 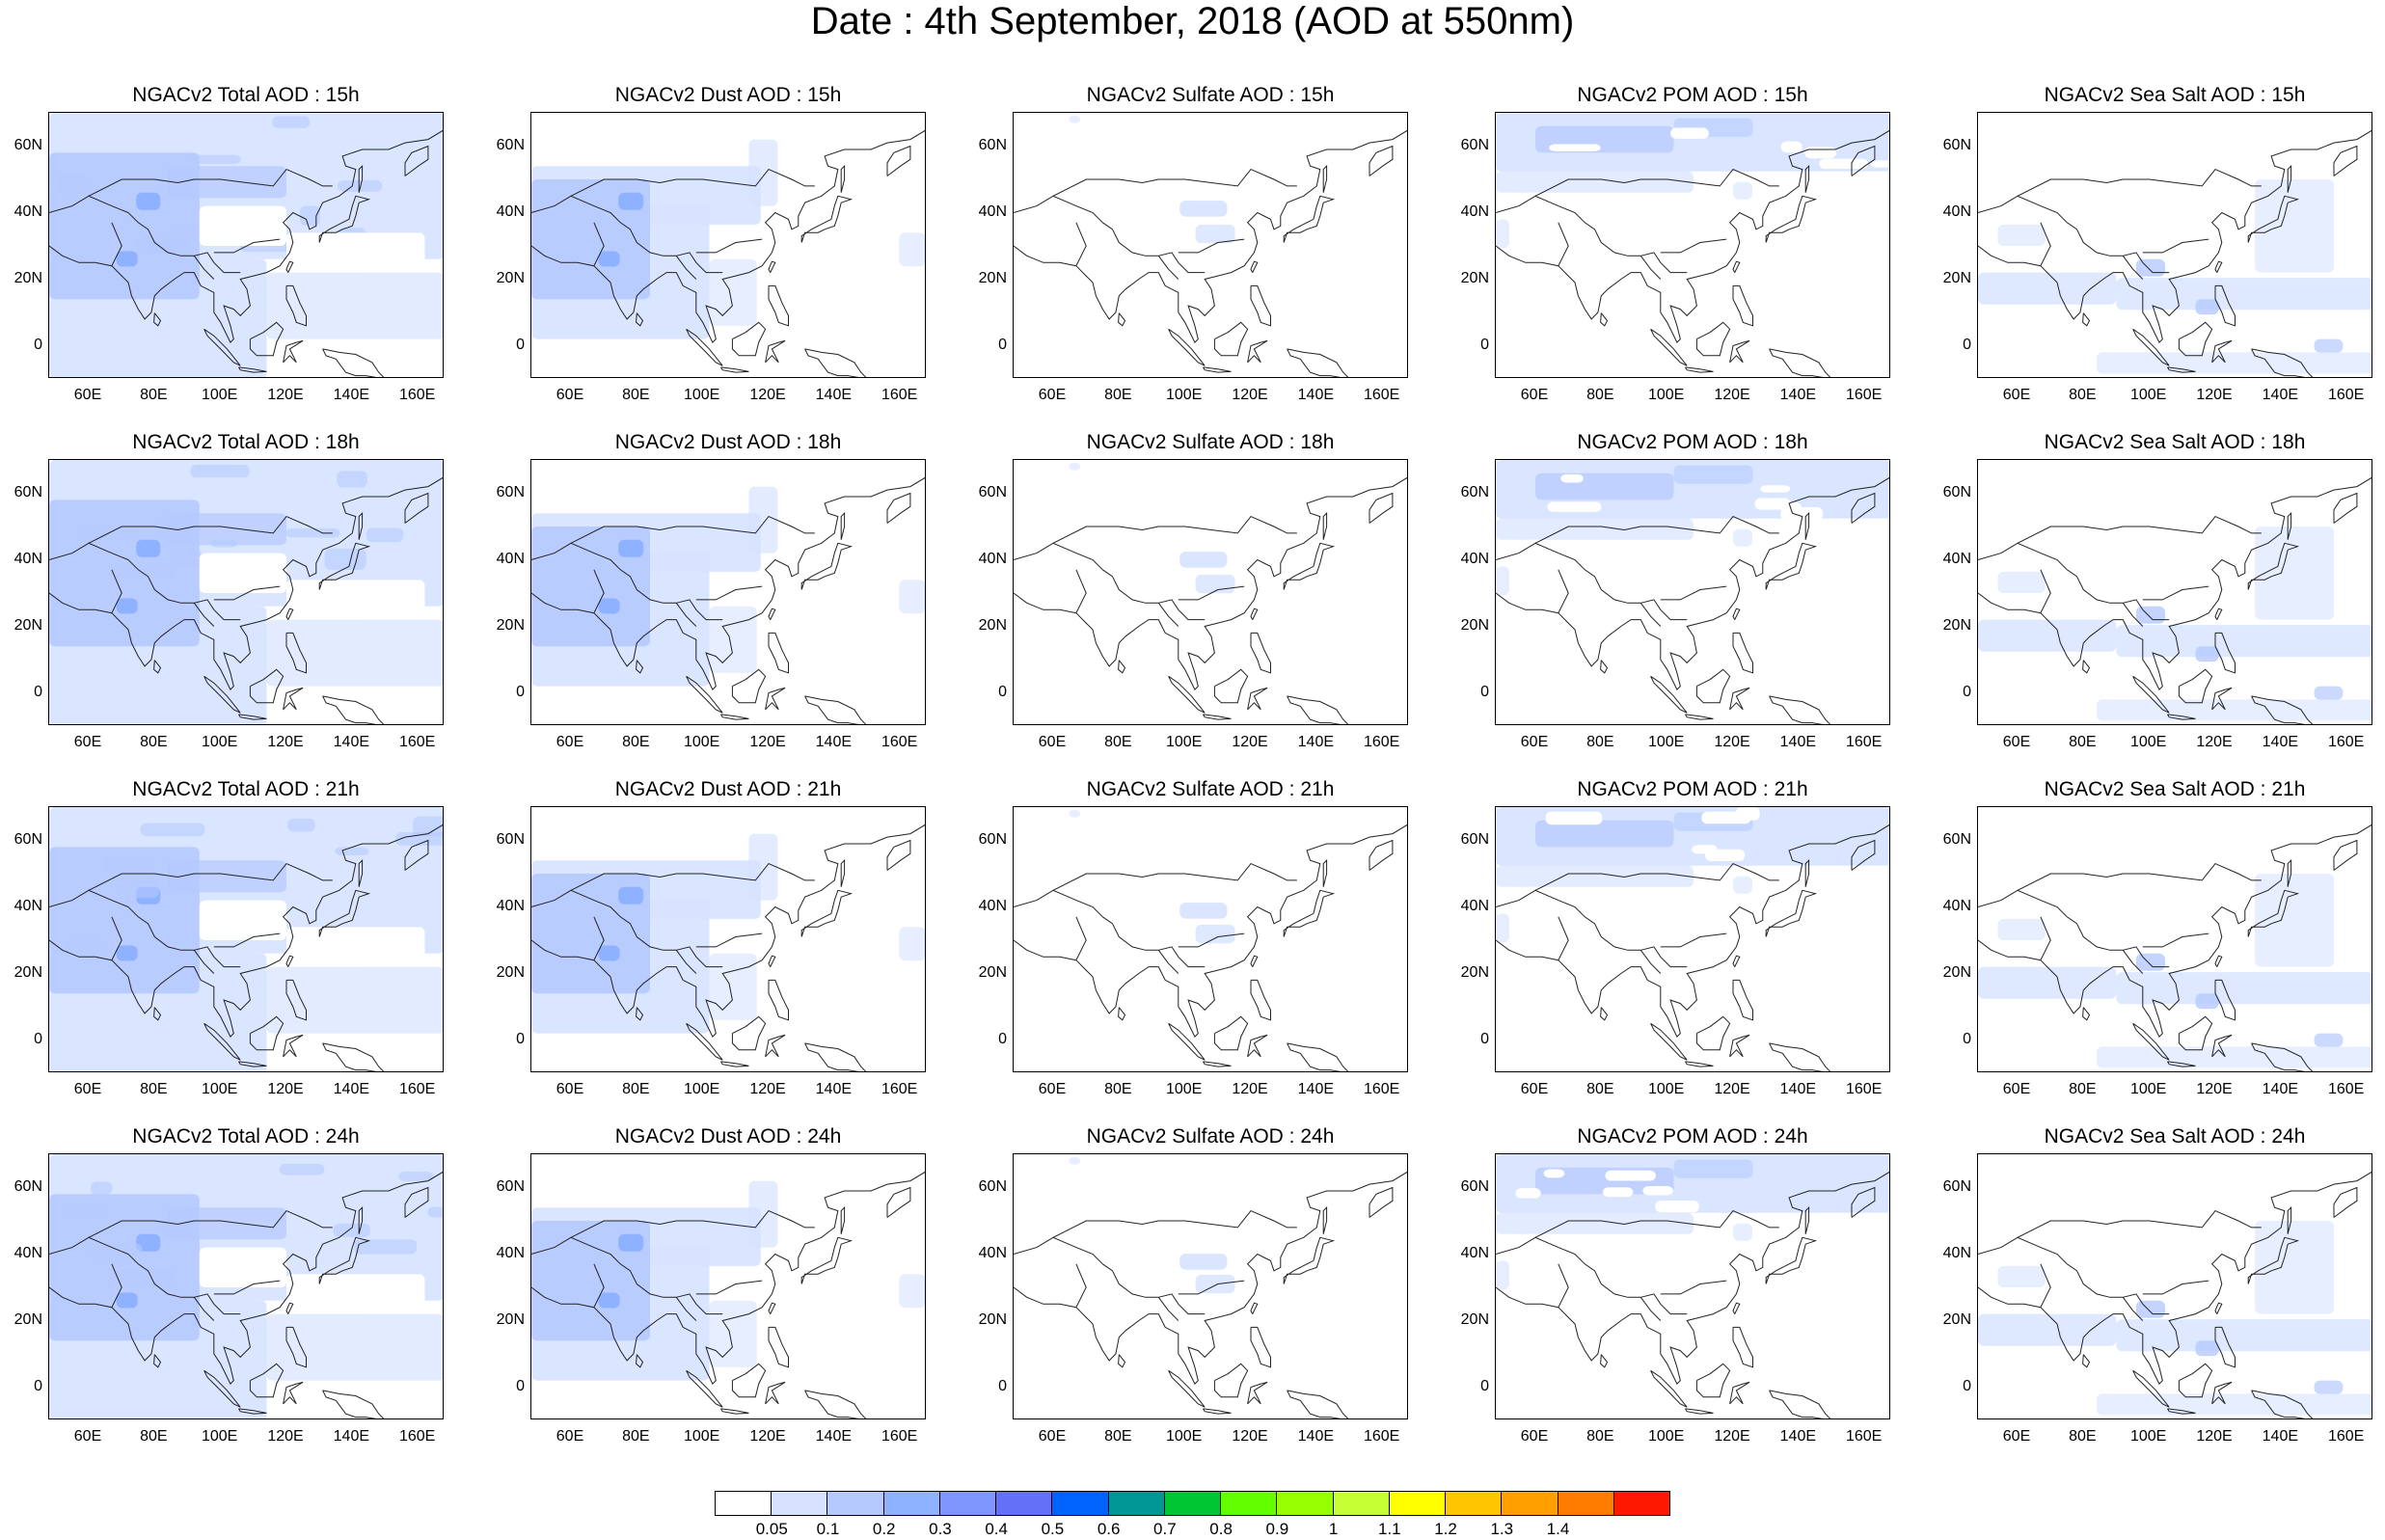 I want to click on lat-tick-label: 0, so click(x=1003, y=691).